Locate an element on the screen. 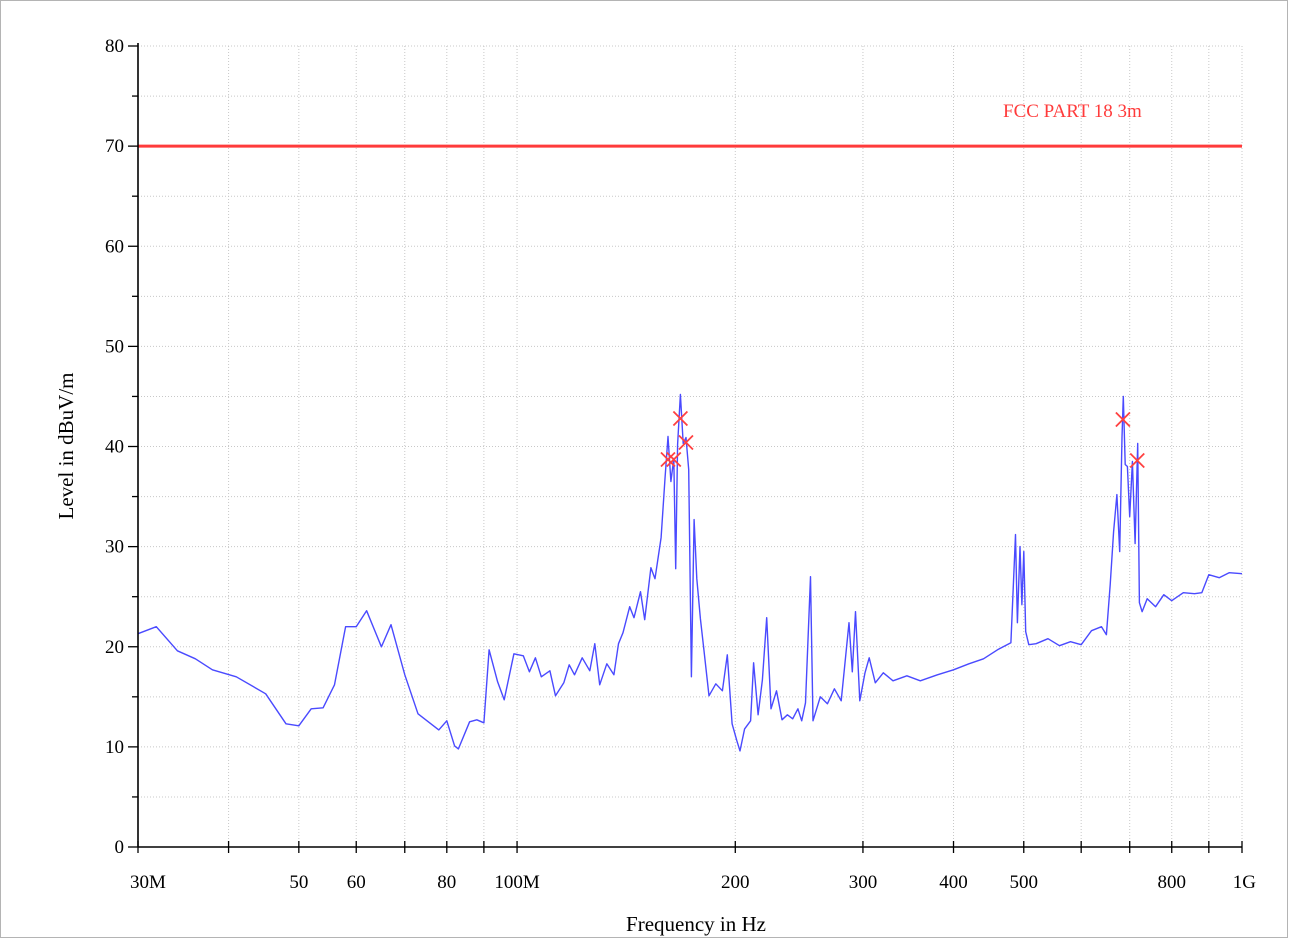  x-tick-label: 300 is located at coordinates (863, 882).